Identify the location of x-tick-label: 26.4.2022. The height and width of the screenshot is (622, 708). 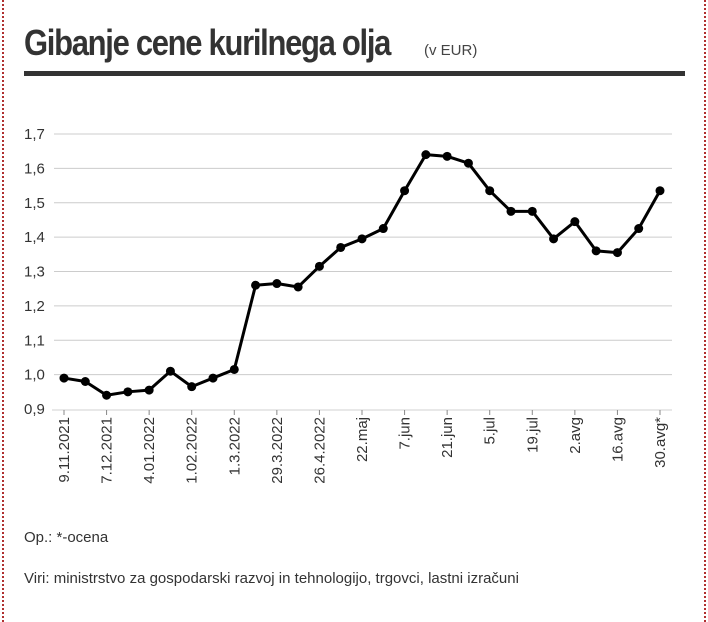
(319, 450).